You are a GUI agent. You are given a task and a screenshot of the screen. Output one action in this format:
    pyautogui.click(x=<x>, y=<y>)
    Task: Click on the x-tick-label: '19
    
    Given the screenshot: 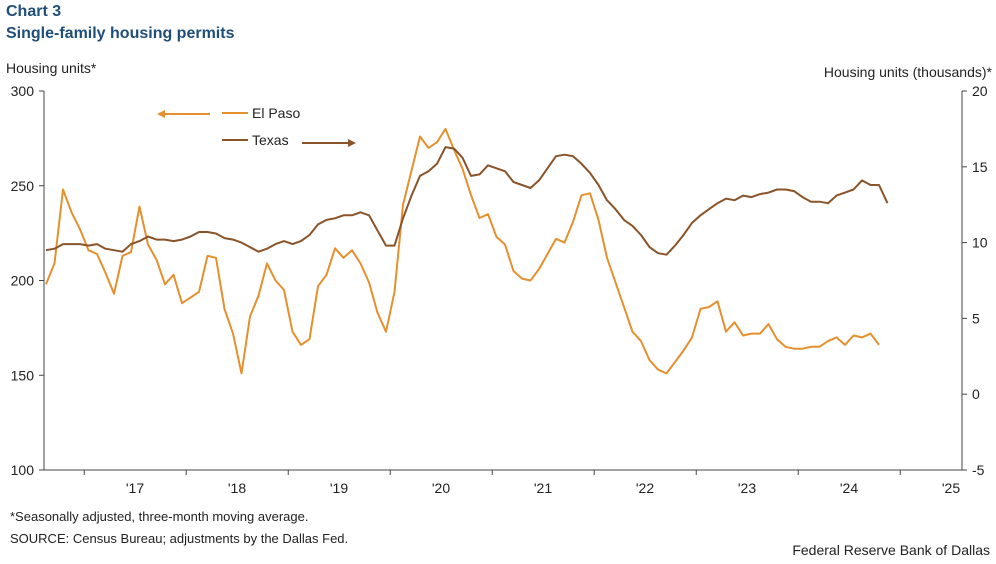 What is the action you would take?
    pyautogui.click(x=339, y=488)
    